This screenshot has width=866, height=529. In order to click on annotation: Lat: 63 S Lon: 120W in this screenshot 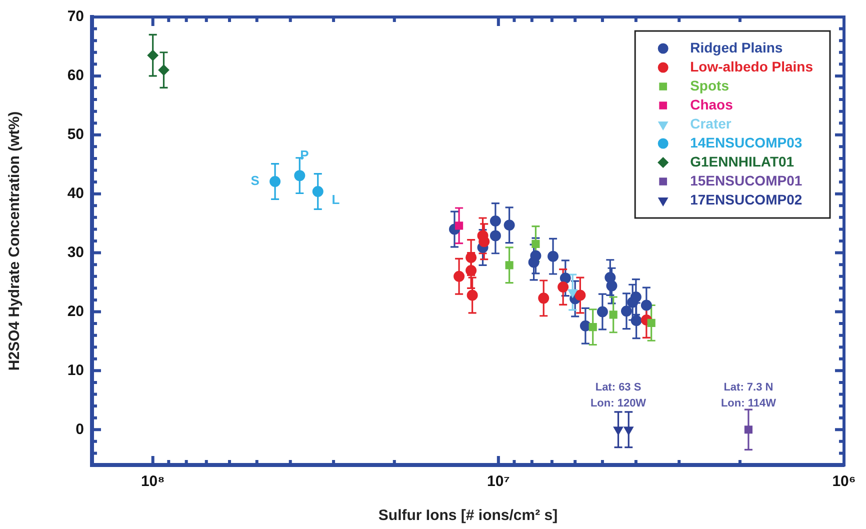, I will do `click(618, 396)`.